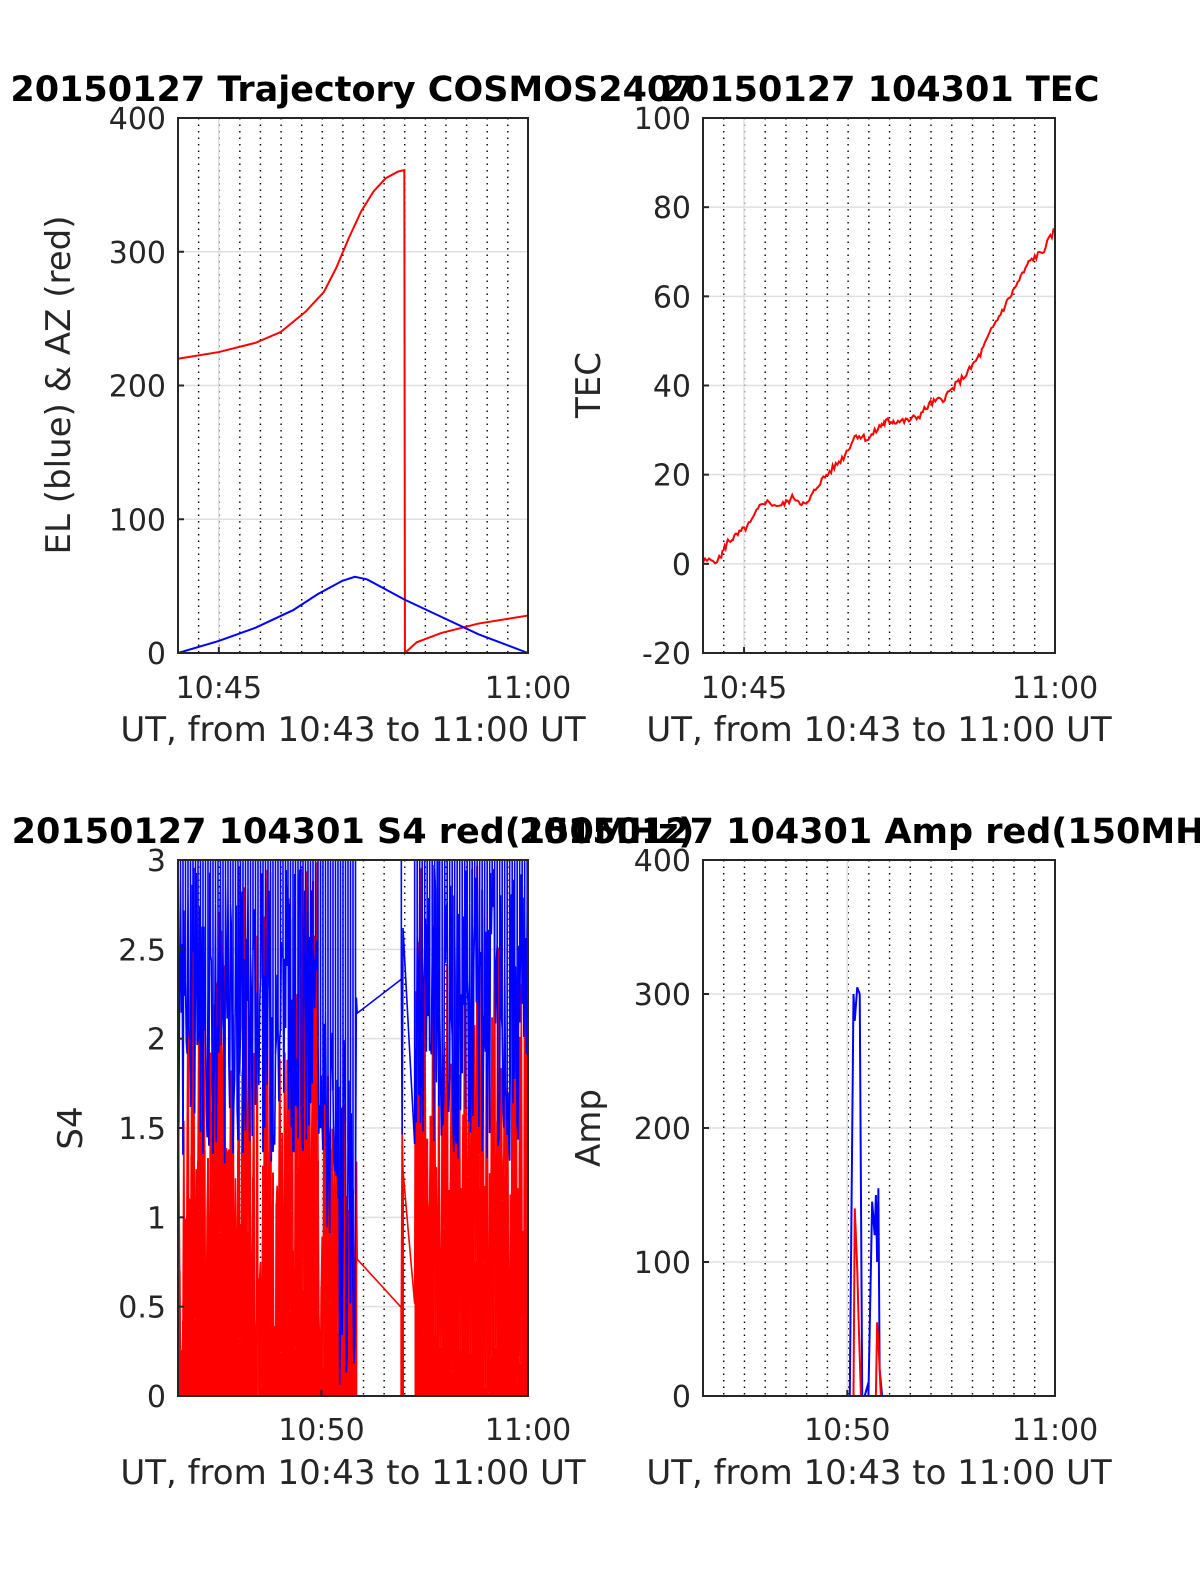 This screenshot has width=1200, height=1575. I want to click on y-axis-label: EL (blue) & AZ (red), so click(59, 384).